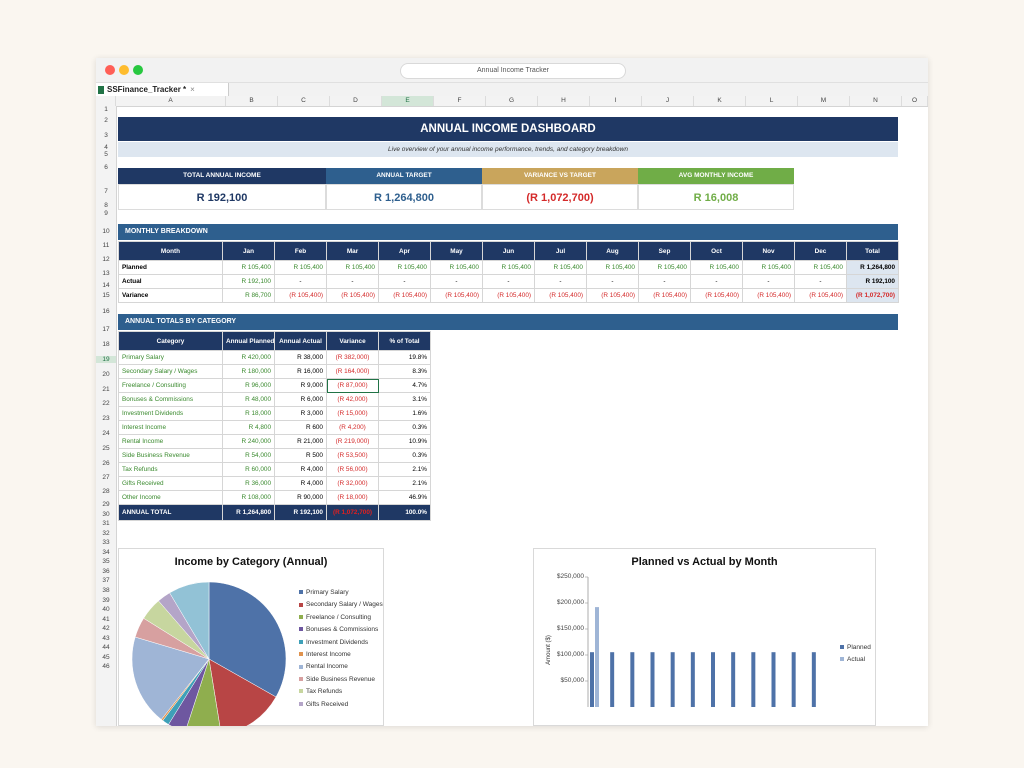 The height and width of the screenshot is (768, 1024). What do you see at coordinates (404, 357) in the screenshot?
I see `category-percent: 19.8%` at bounding box center [404, 357].